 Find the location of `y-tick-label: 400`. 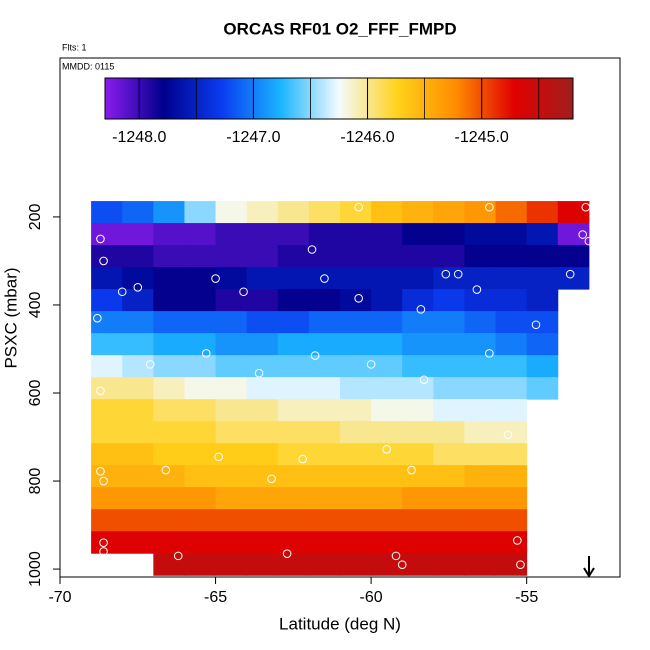

y-tick-label: 400 is located at coordinates (35, 305).